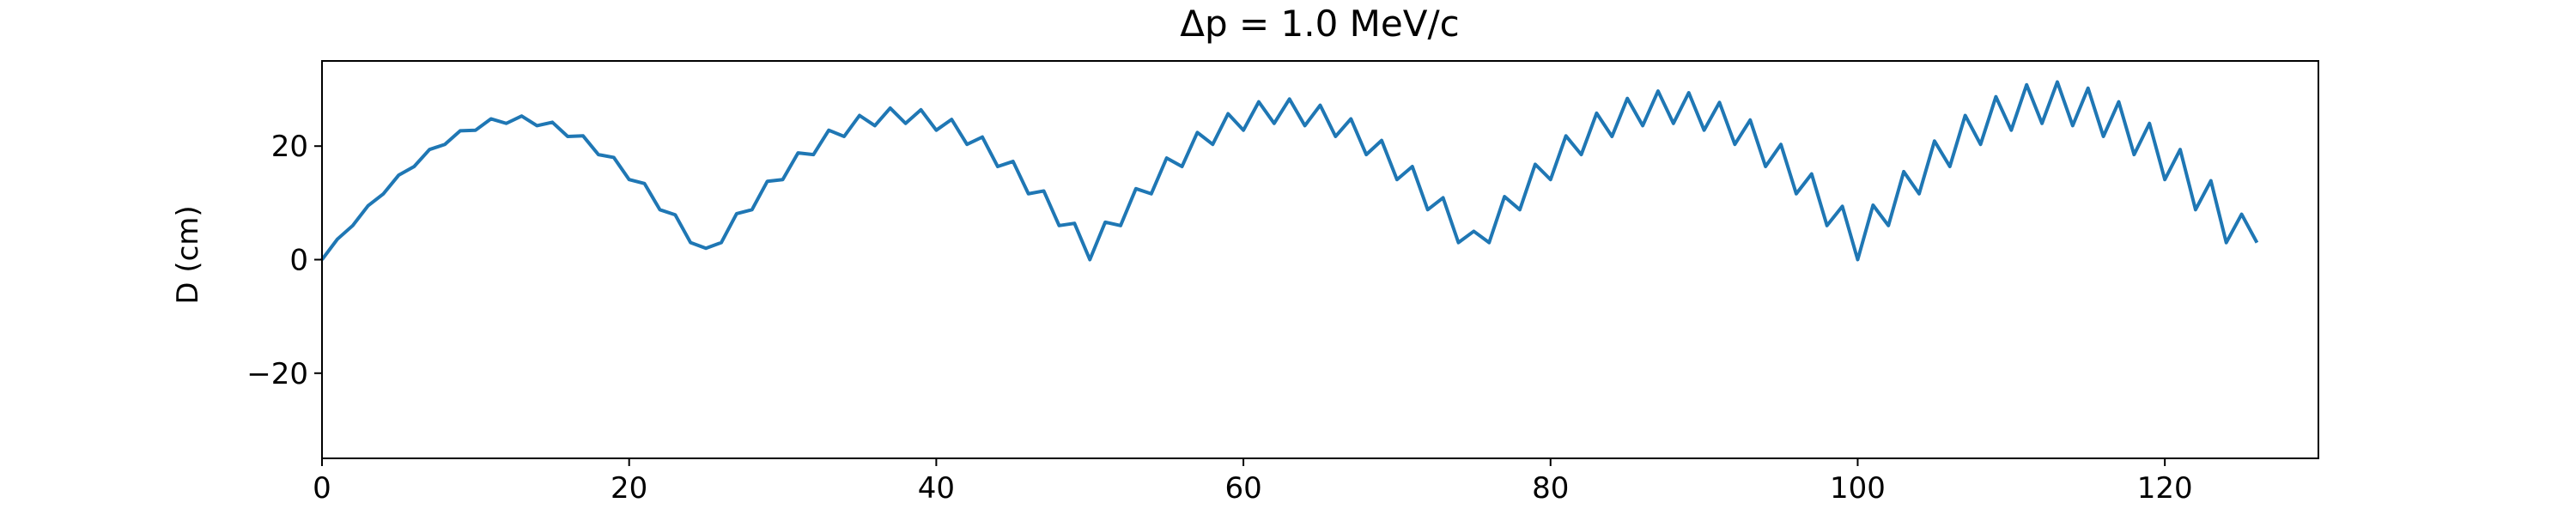 This screenshot has width=2576, height=515. What do you see at coordinates (1550, 488) in the screenshot?
I see `x-tick-label: 80` at bounding box center [1550, 488].